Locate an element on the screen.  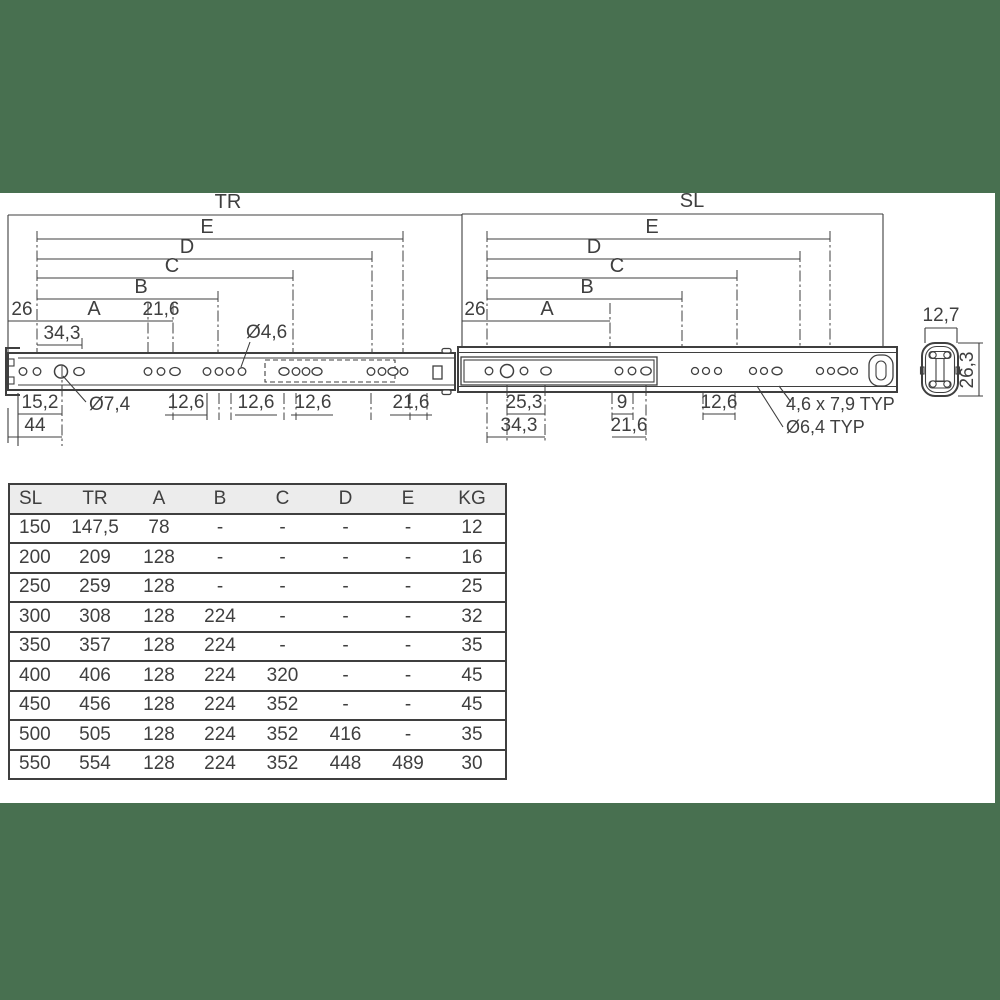
table-cell: 78 is located at coordinates (159, 528).